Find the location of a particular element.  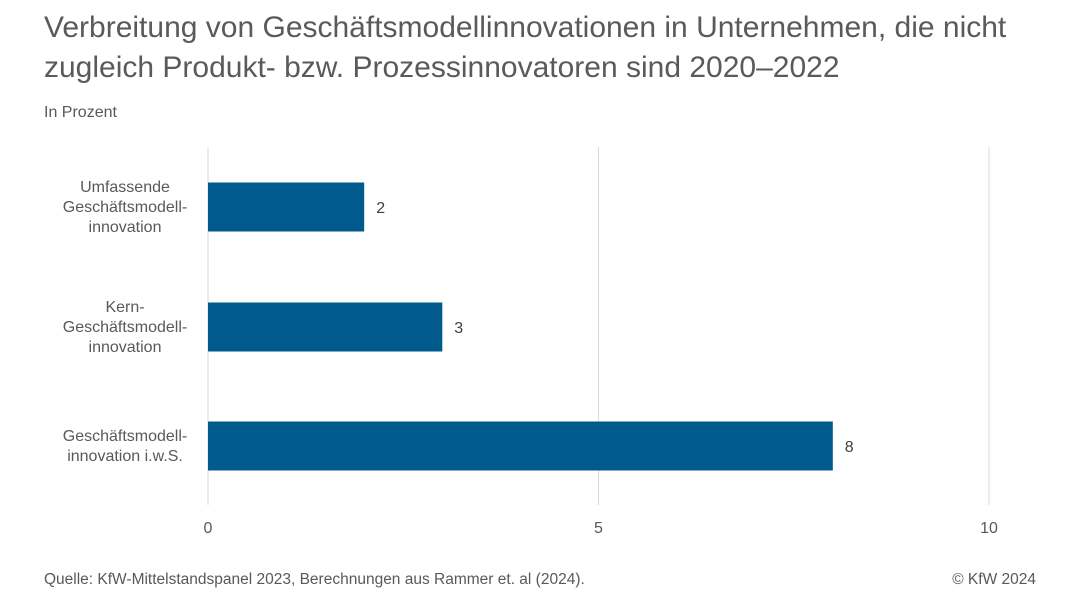

x-axis-ticks: 0 5 10 is located at coordinates (601, 528).